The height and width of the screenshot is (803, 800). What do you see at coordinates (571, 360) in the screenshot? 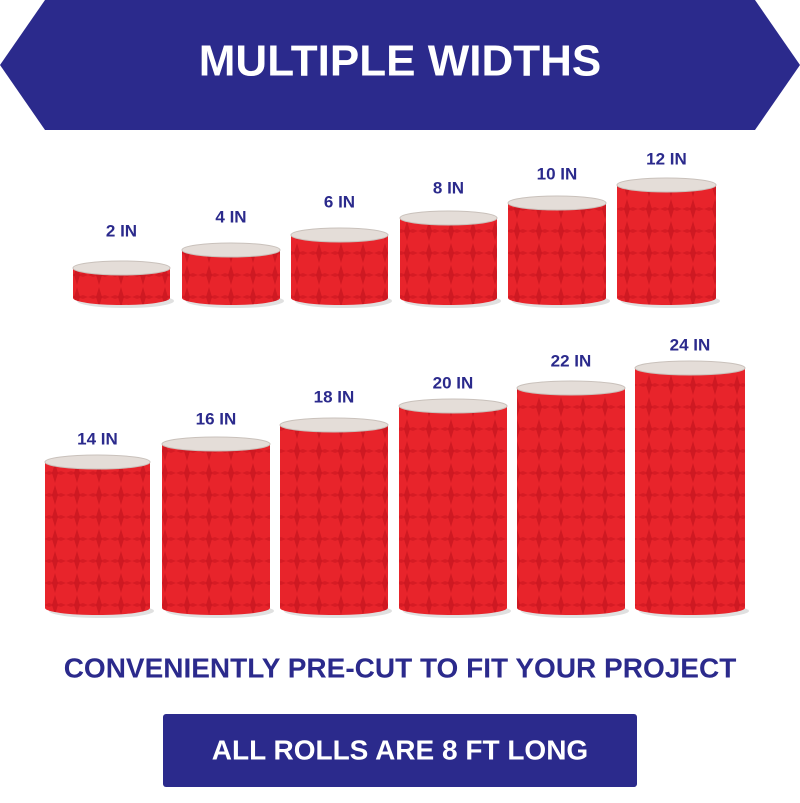
I see `roll-label: 22 IN` at bounding box center [571, 360].